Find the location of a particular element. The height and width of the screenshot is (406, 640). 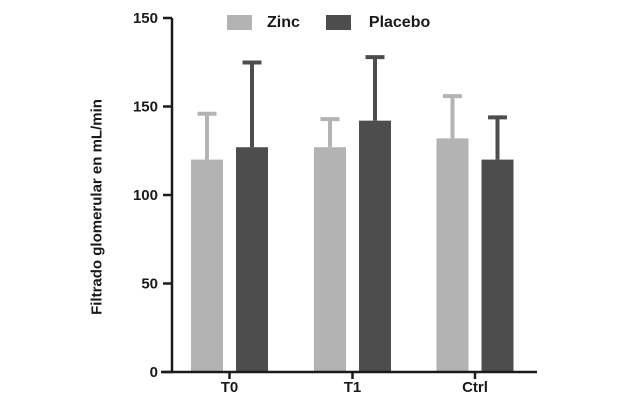

legend-label-zinc: Zinc is located at coordinates (283, 22).